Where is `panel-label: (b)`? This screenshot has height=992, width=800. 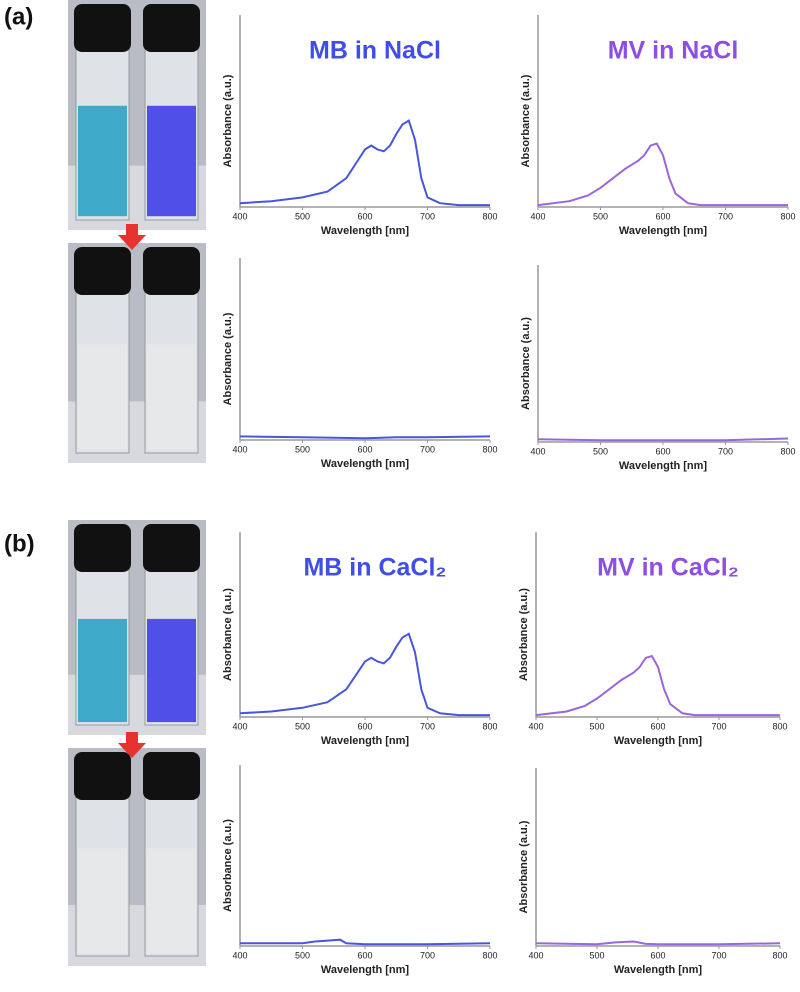
panel-label: (b) is located at coordinates (19, 543).